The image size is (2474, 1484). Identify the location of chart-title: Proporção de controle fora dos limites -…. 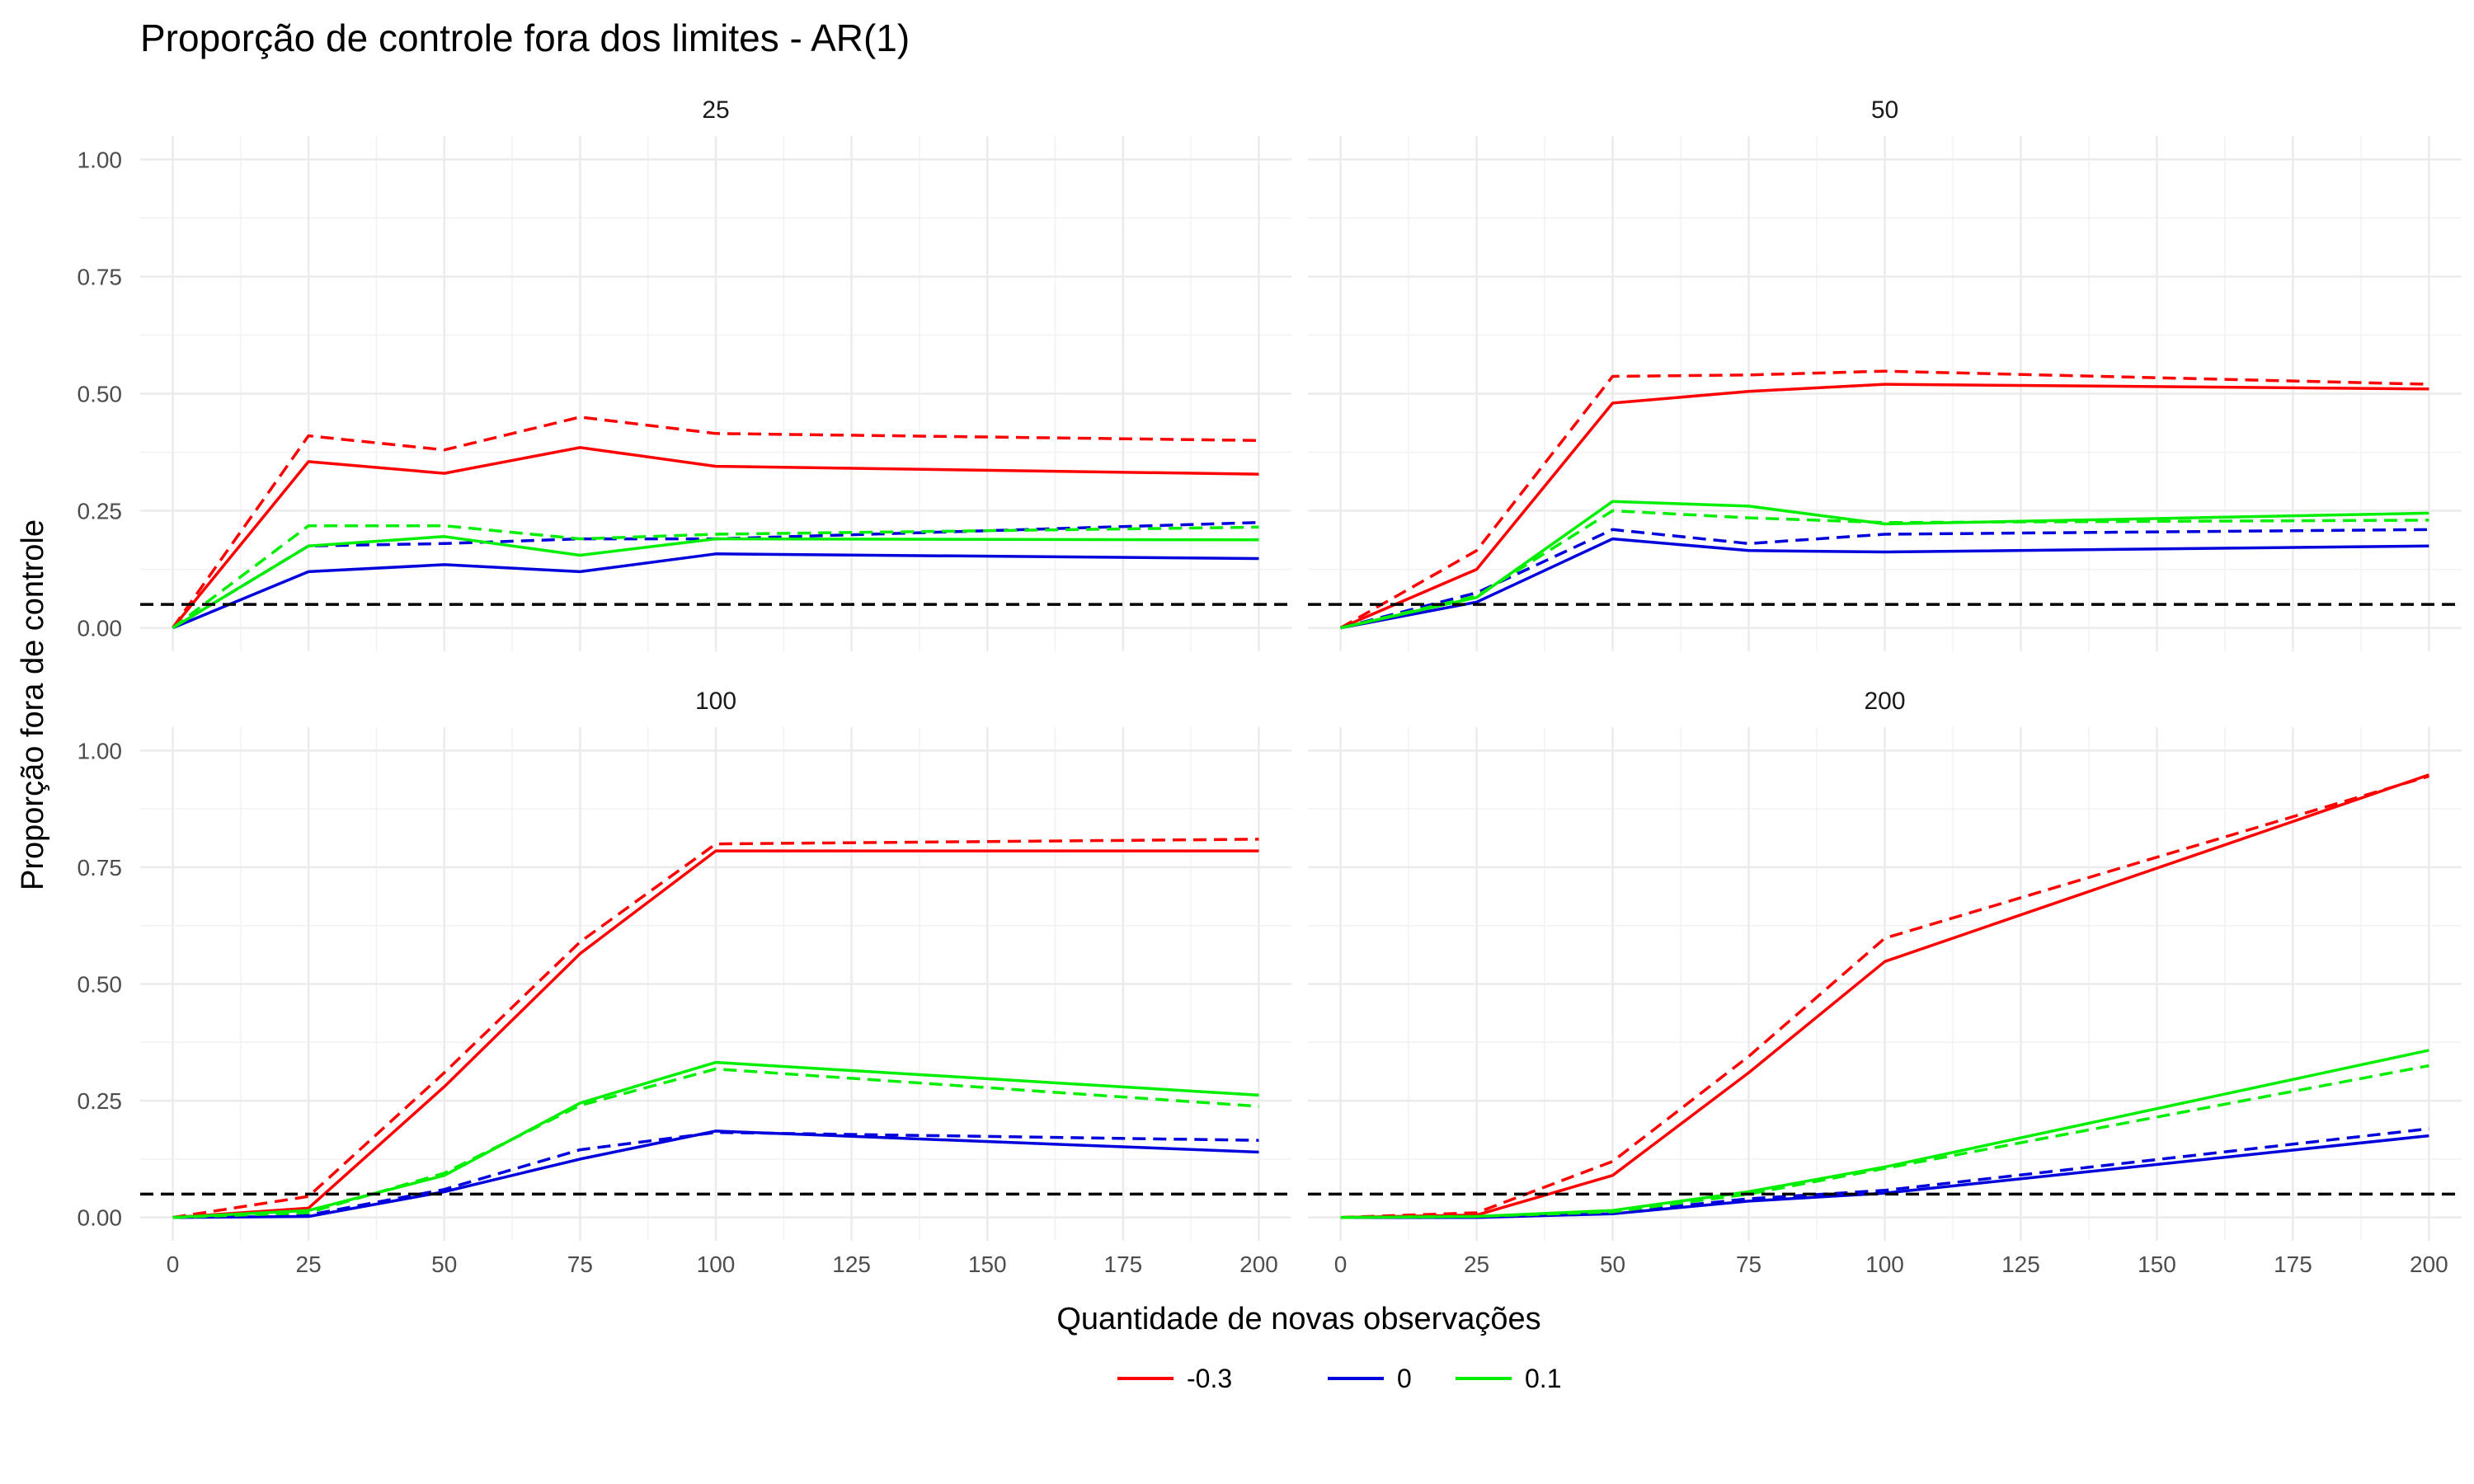
(525, 37).